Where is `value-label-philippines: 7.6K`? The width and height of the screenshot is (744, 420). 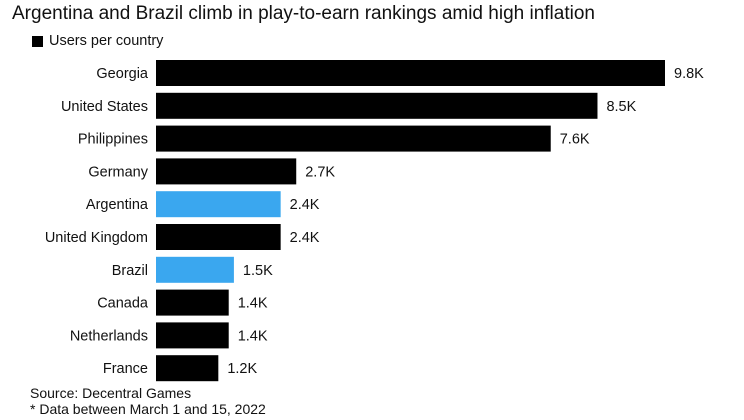
value-label-philippines: 7.6K is located at coordinates (575, 140).